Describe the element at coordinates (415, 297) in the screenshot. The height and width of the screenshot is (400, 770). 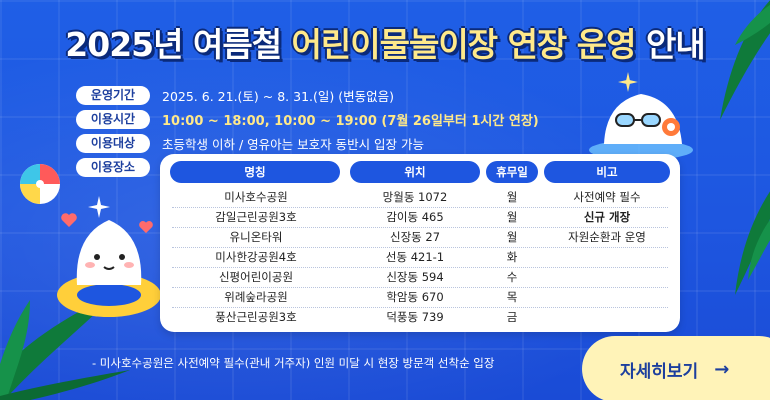
I see `cell-location: 학암동 670` at that location.